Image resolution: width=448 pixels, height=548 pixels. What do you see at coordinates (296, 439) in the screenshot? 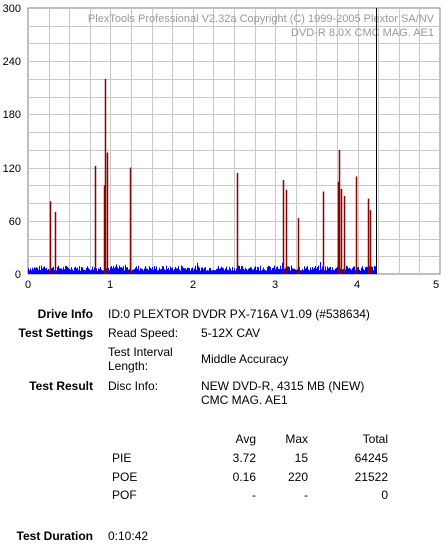
I see `column-header-max: Max` at bounding box center [296, 439].